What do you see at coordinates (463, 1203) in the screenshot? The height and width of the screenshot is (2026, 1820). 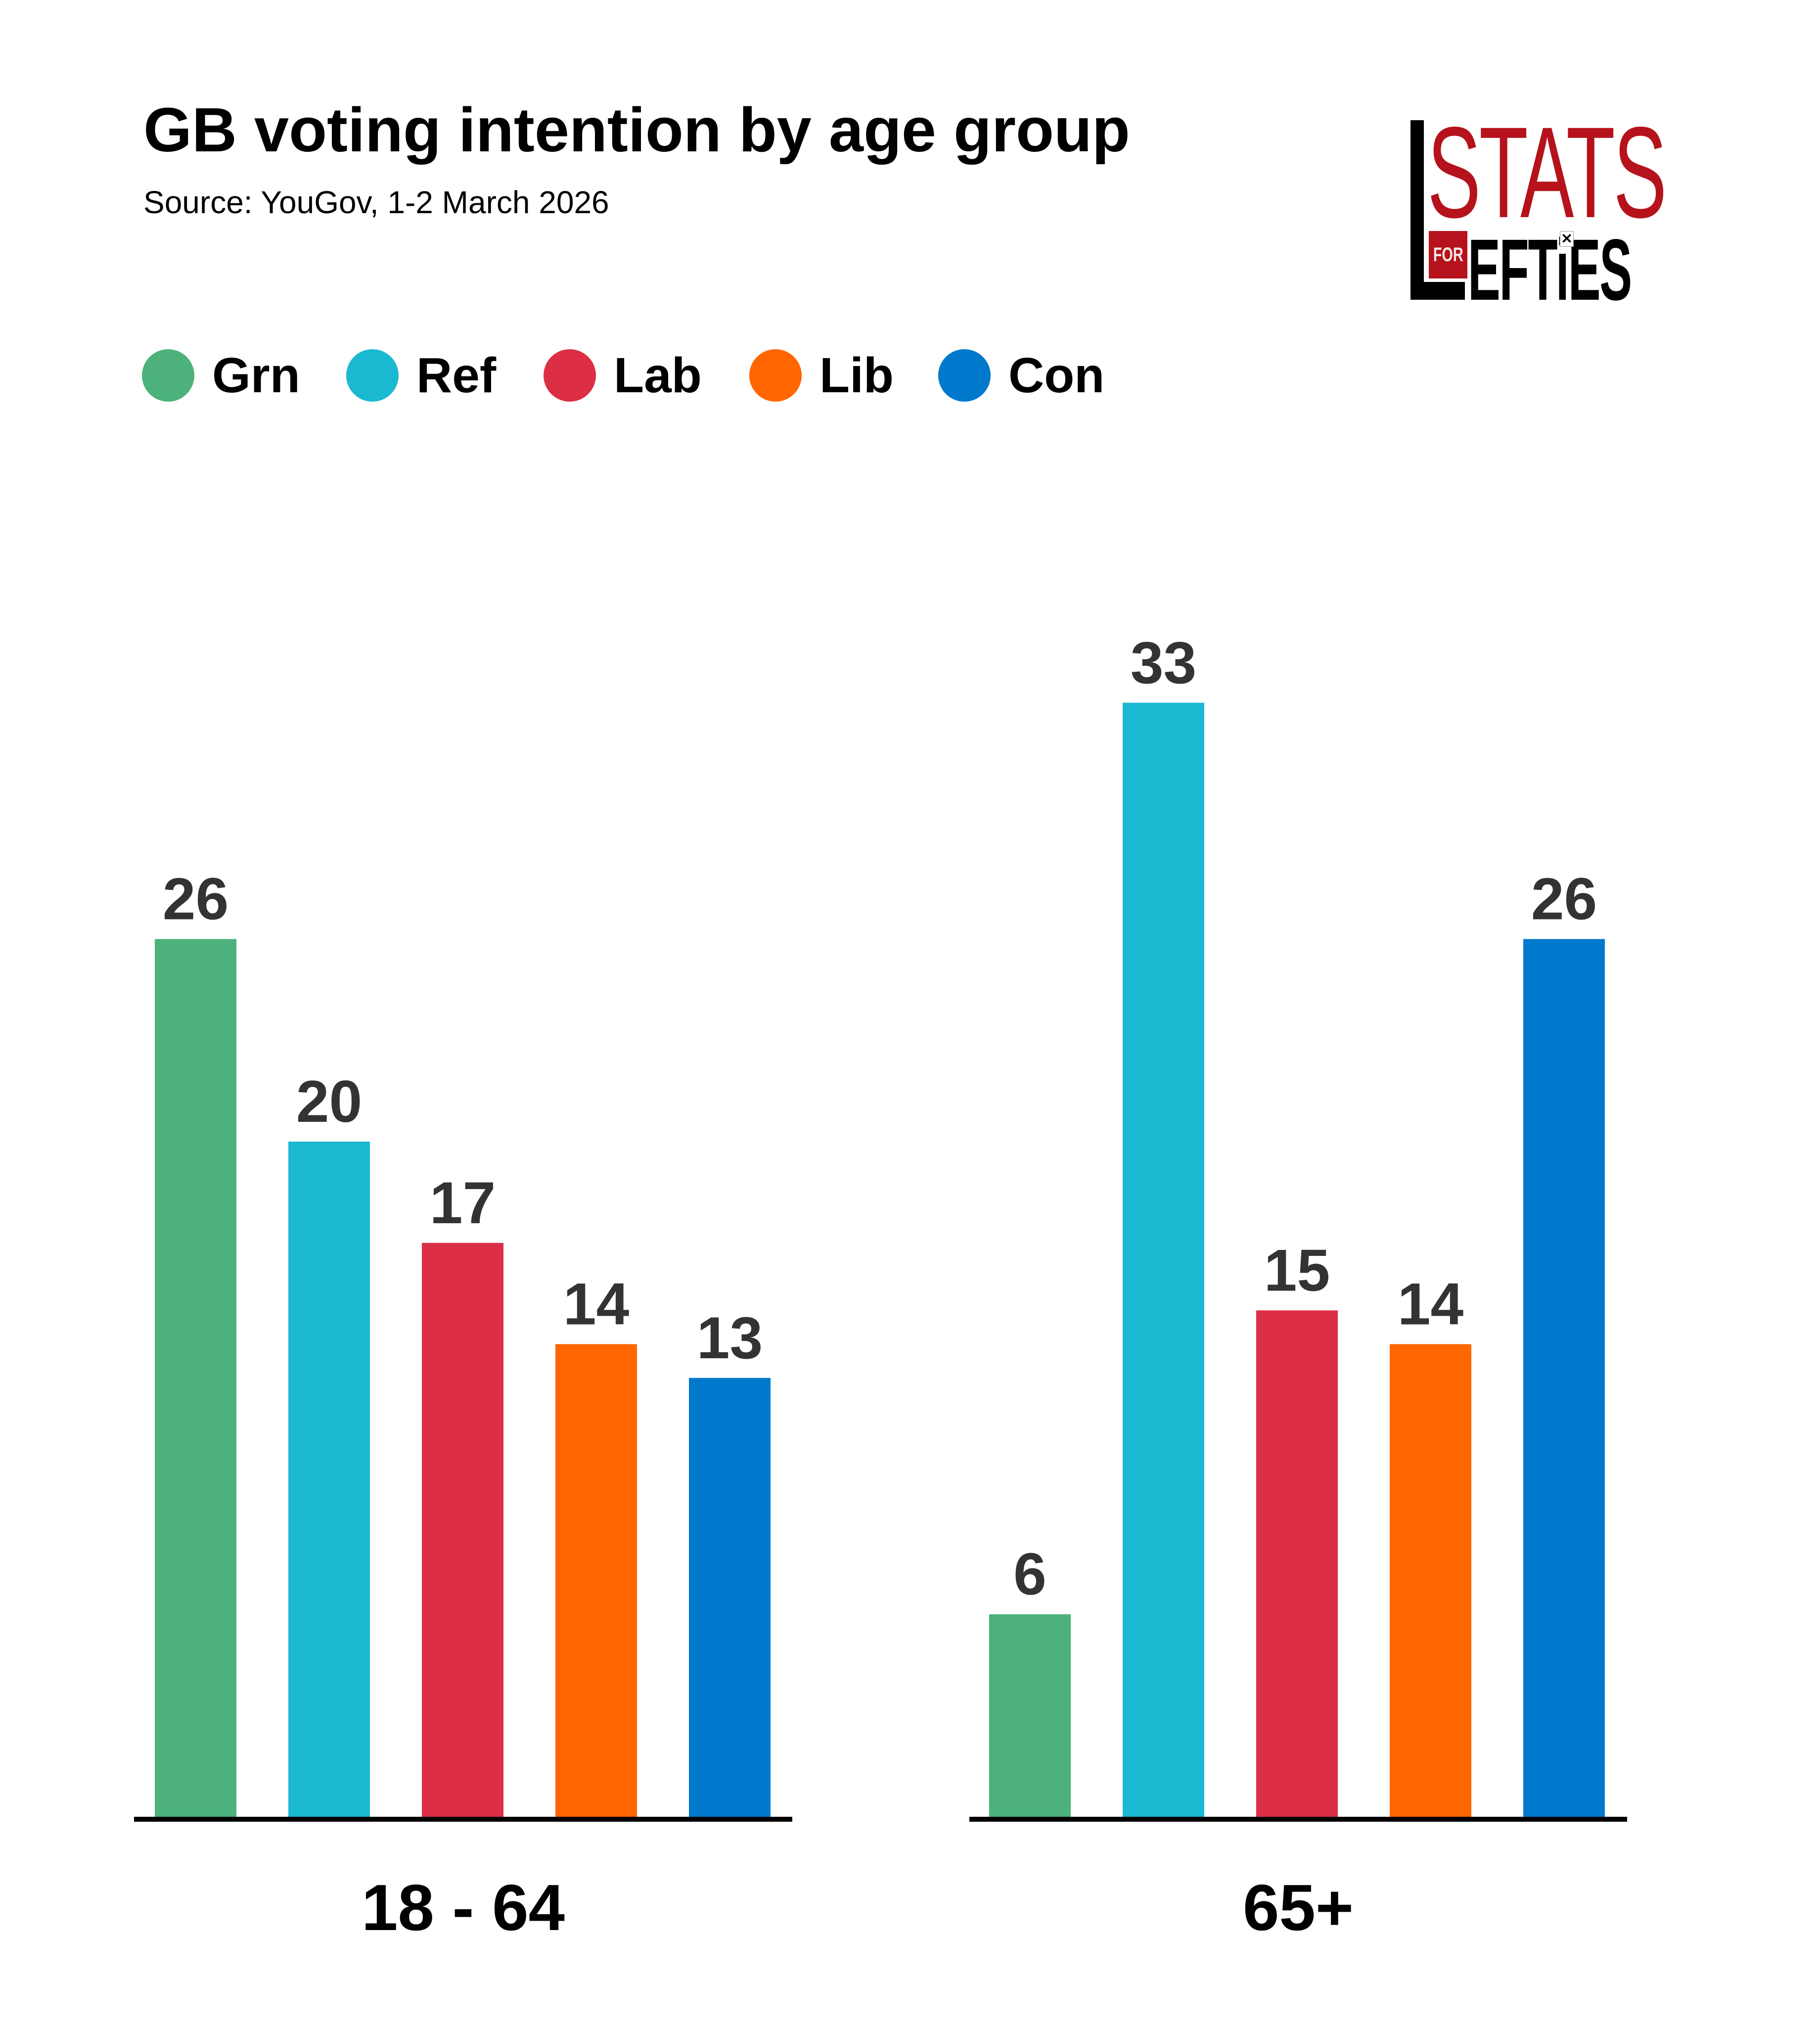 I see `value-label-lab-18-64: 17` at bounding box center [463, 1203].